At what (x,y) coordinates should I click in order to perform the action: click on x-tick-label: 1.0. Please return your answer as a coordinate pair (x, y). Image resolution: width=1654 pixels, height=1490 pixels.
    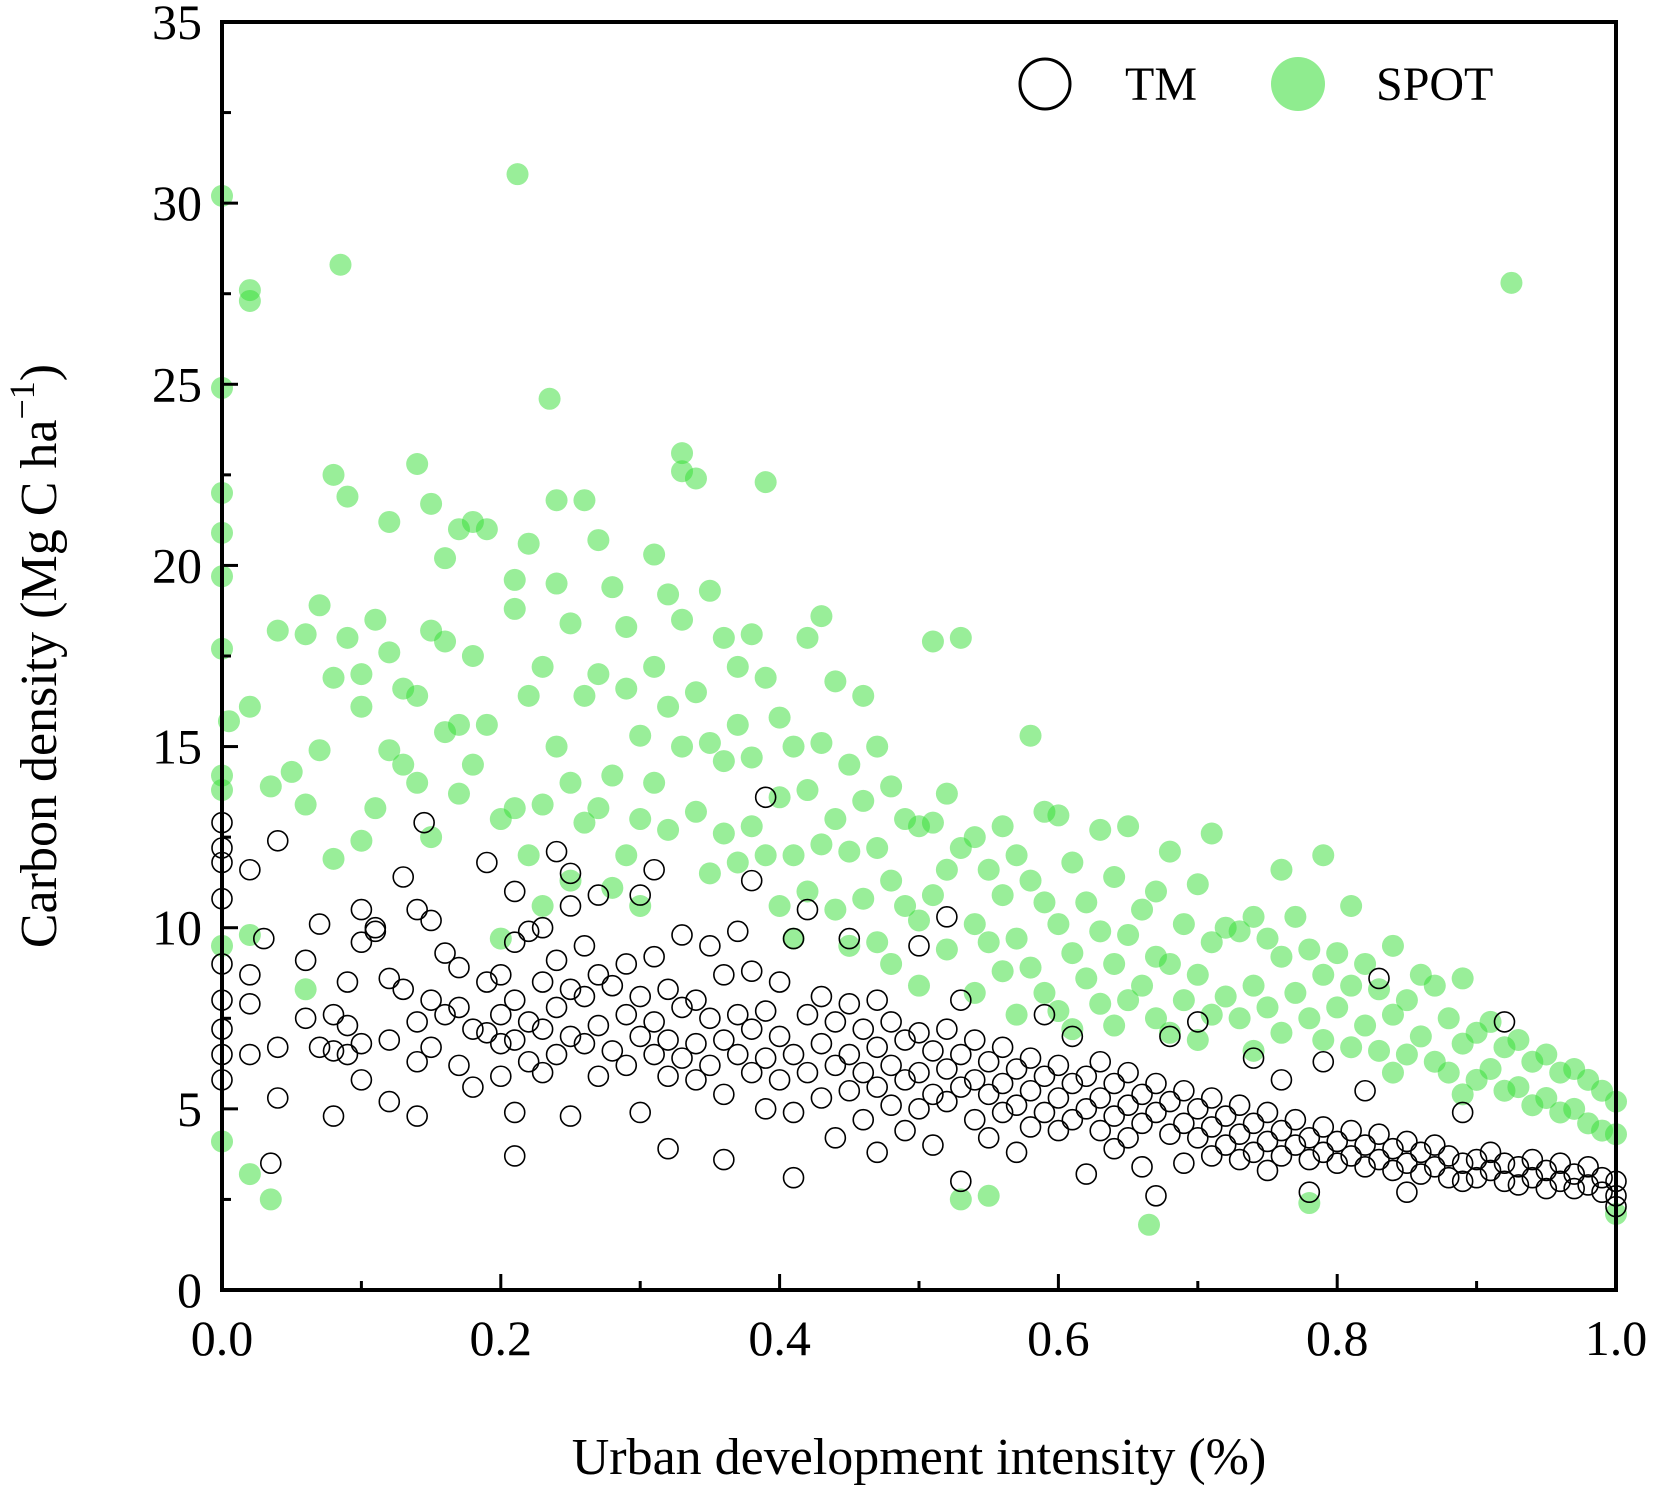
    Looking at the image, I should click on (1616, 1338).